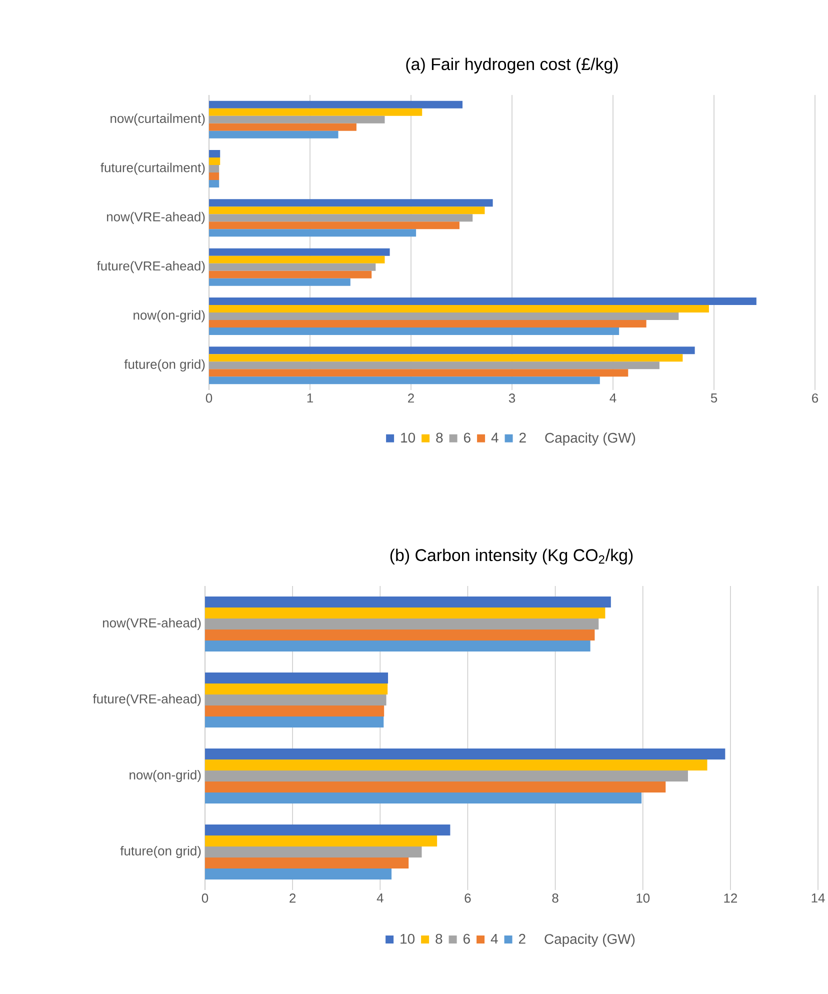 The image size is (828, 994). What do you see at coordinates (512, 66) in the screenshot?
I see `chart-title: (a) Fair hydrogen cost (£/kg)` at bounding box center [512, 66].